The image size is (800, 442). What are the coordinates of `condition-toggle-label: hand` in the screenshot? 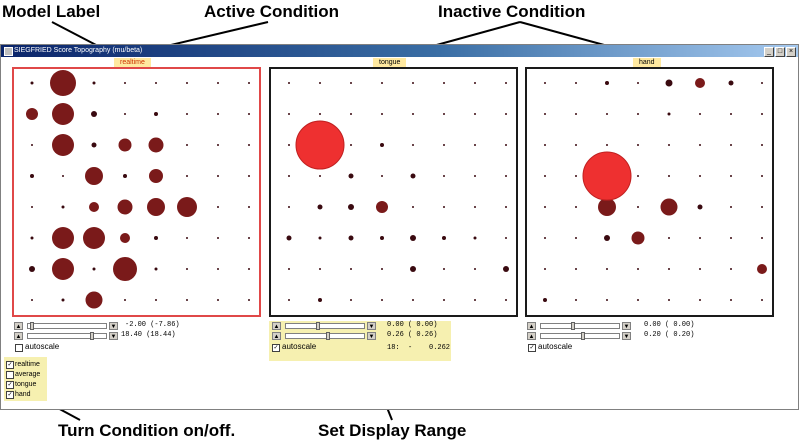 It's located at (23, 394).